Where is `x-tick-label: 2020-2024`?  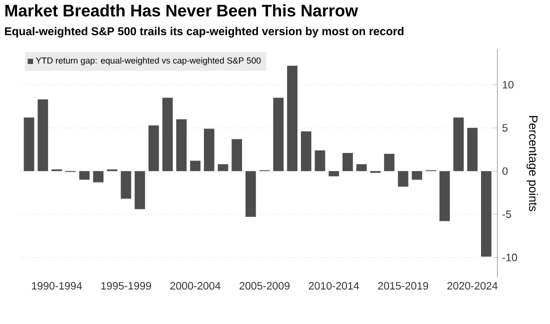 x-tick-label: 2020-2024 is located at coordinates (472, 286).